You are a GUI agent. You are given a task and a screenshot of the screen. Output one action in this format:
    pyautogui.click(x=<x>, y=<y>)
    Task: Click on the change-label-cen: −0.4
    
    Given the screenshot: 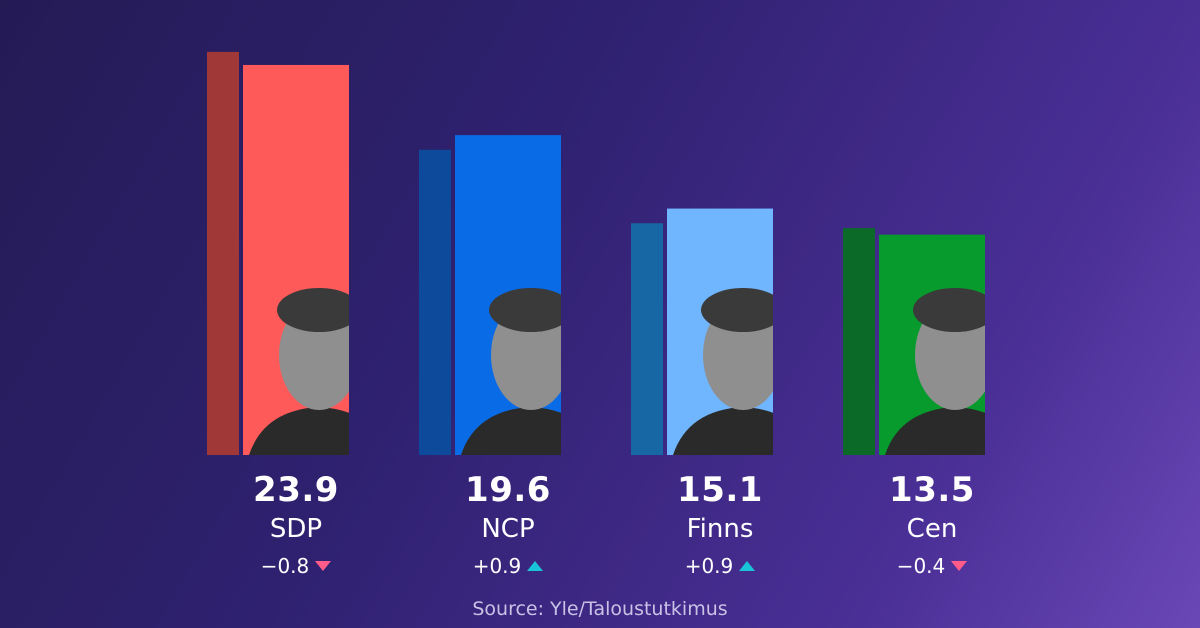 What is the action you would take?
    pyautogui.click(x=932, y=566)
    